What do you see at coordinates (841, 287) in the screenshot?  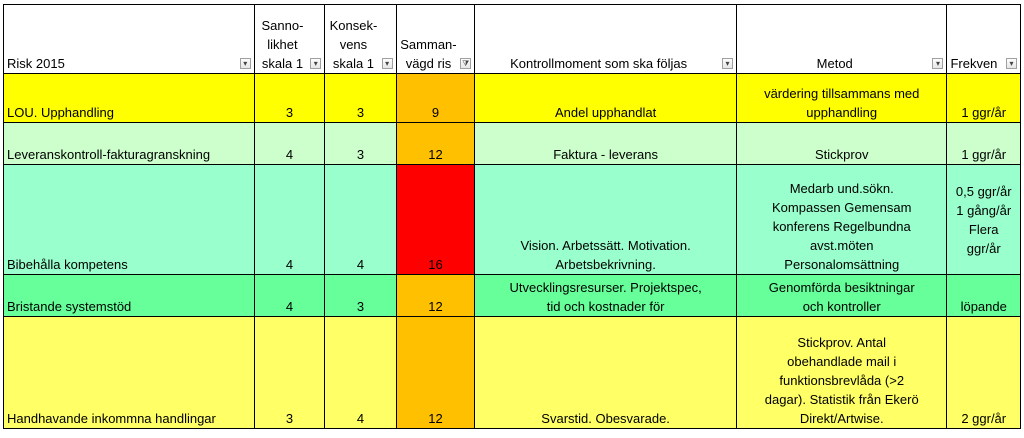 I see `cell-metod-line: Genomförda besiktningar` at bounding box center [841, 287].